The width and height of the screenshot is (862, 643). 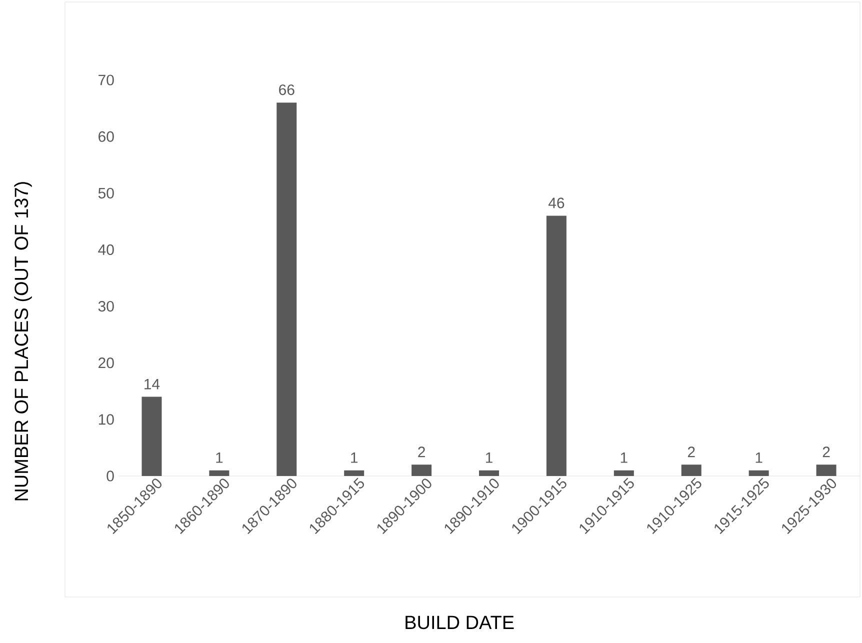 What do you see at coordinates (460, 623) in the screenshot?
I see `x-axis-title: BUILD DATE` at bounding box center [460, 623].